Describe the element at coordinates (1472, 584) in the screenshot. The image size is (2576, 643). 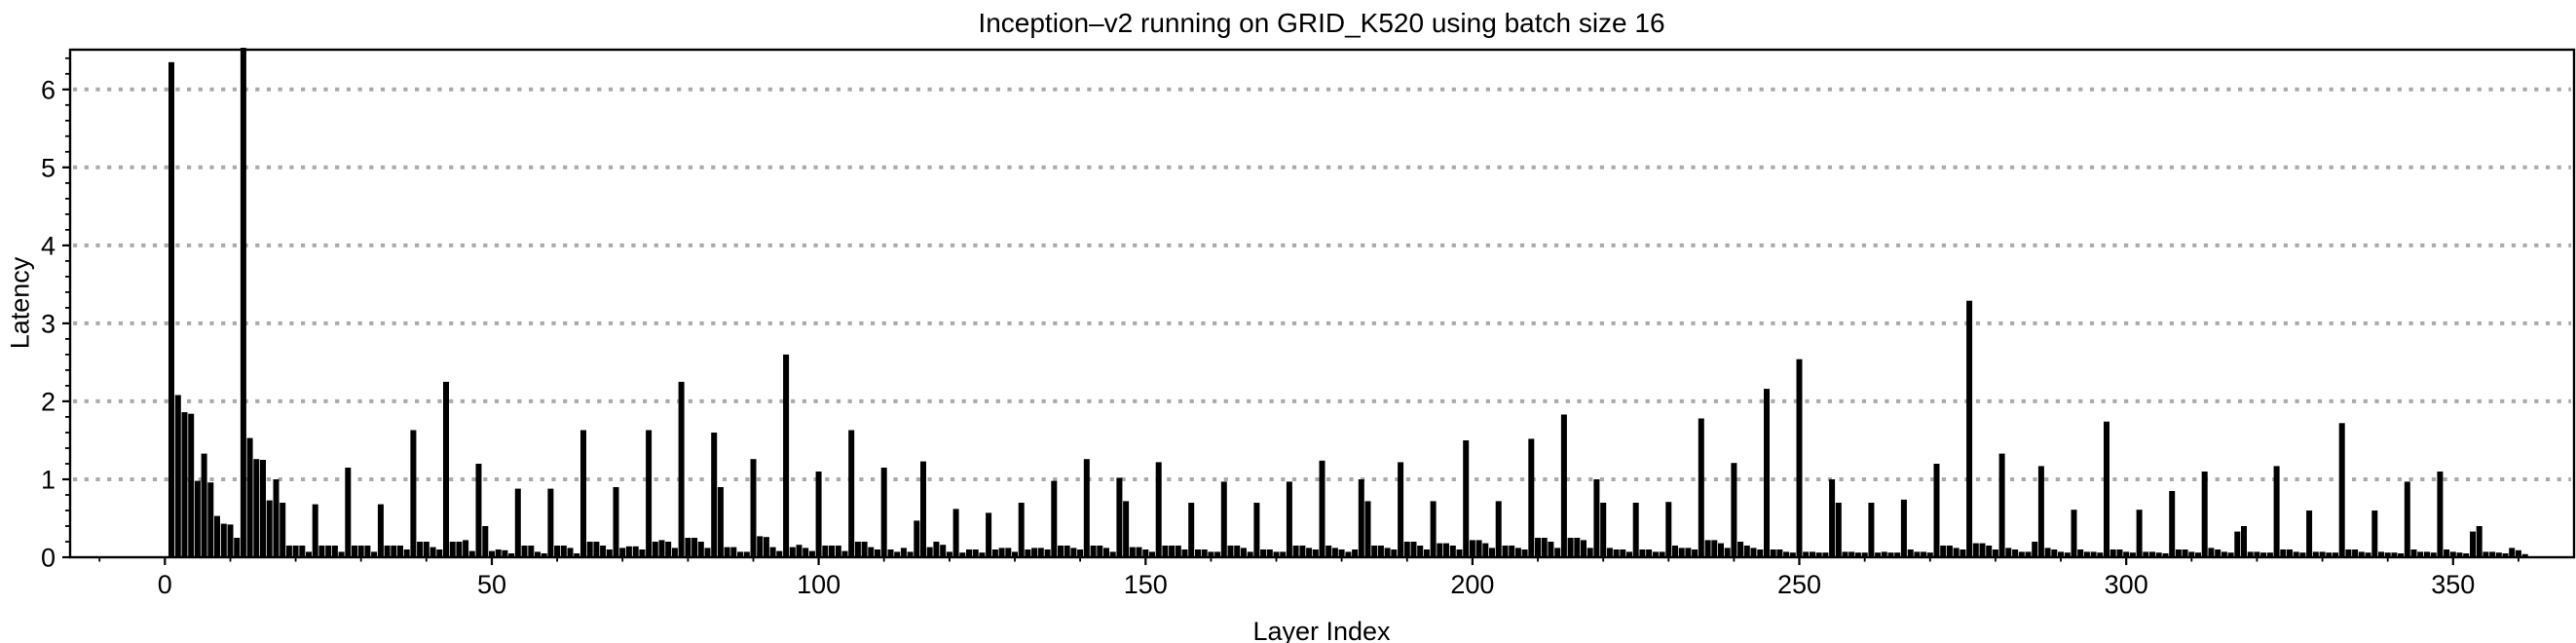
I see `x-tick-label: 200` at that location.